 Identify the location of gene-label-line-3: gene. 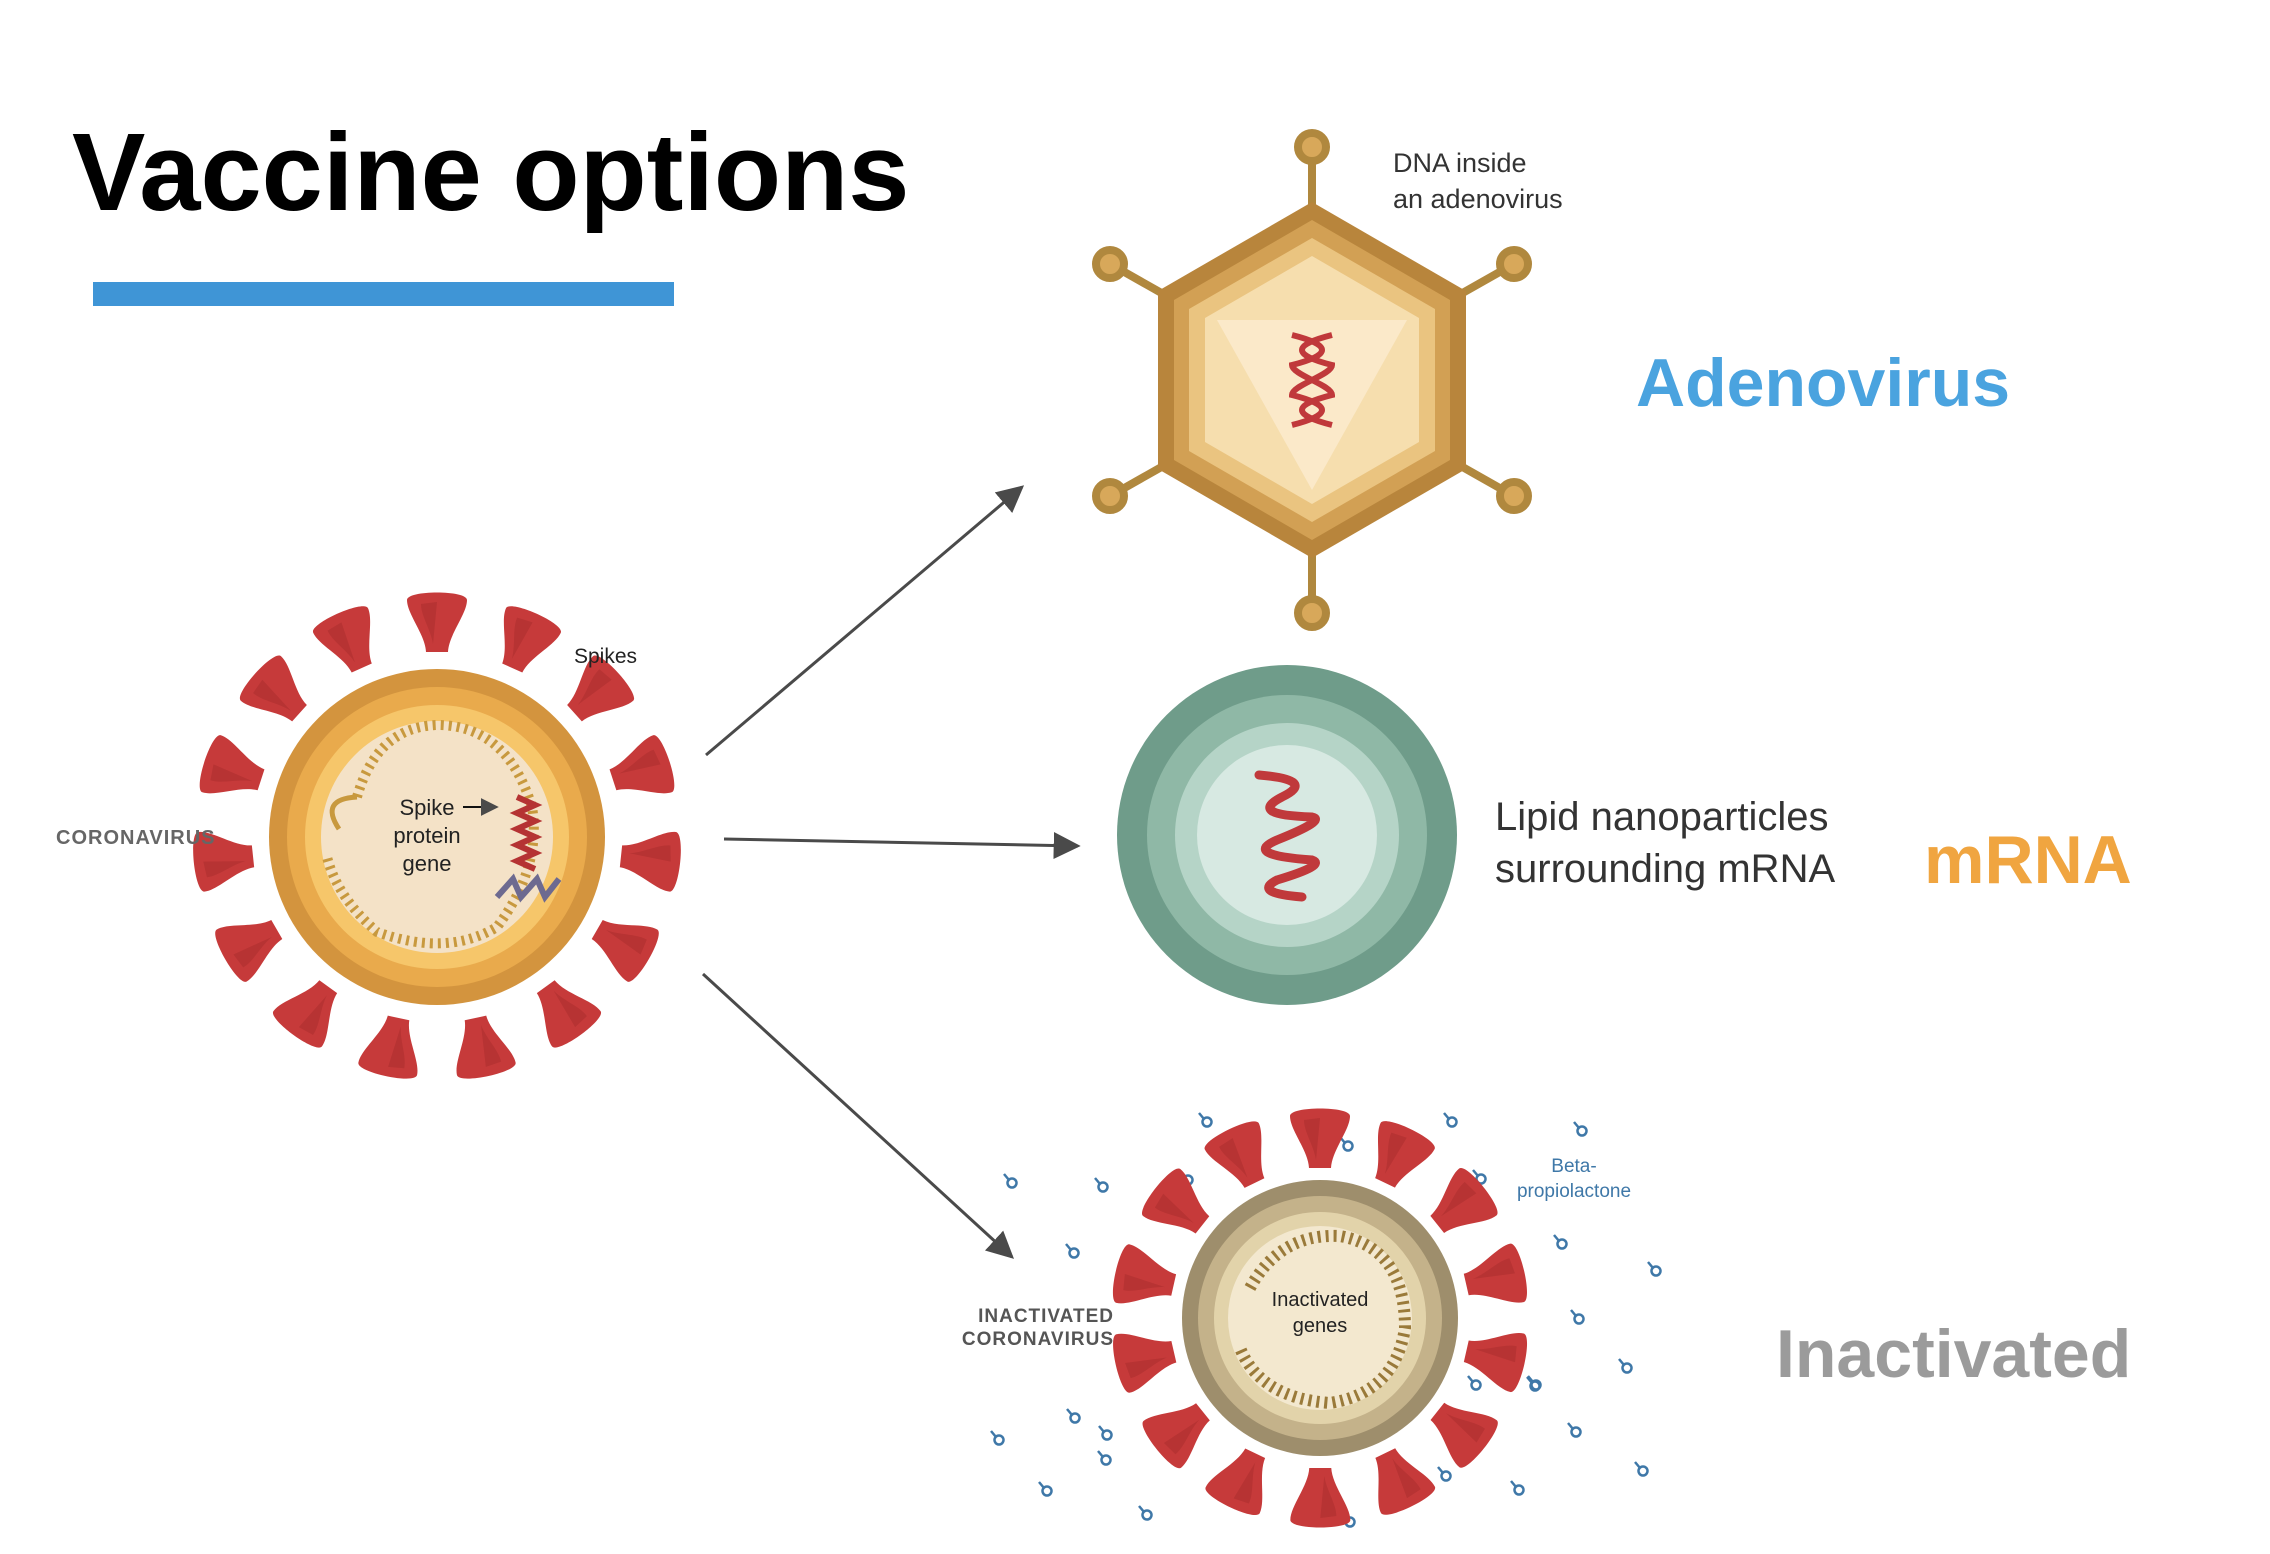
(427, 863).